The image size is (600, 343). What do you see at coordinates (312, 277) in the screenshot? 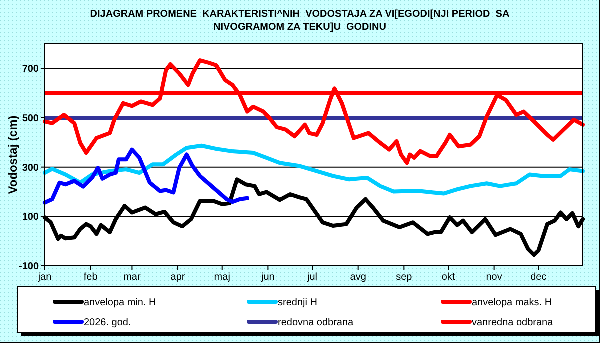
I see `x-tick-label: jul` at bounding box center [312, 277].